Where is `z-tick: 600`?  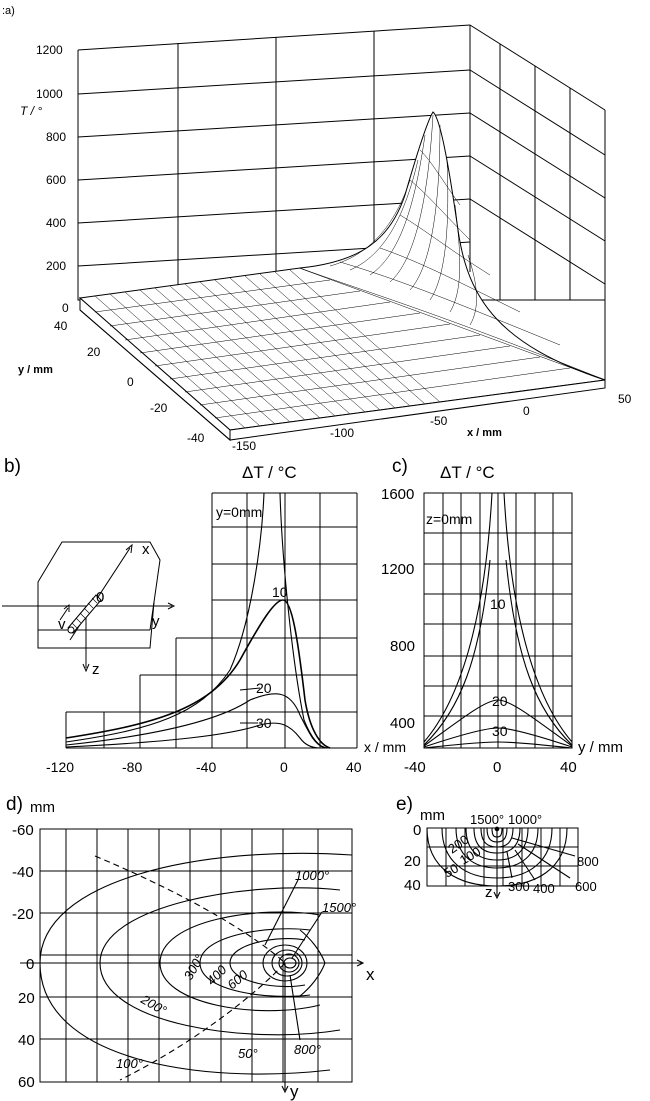
z-tick: 600 is located at coordinates (56, 180).